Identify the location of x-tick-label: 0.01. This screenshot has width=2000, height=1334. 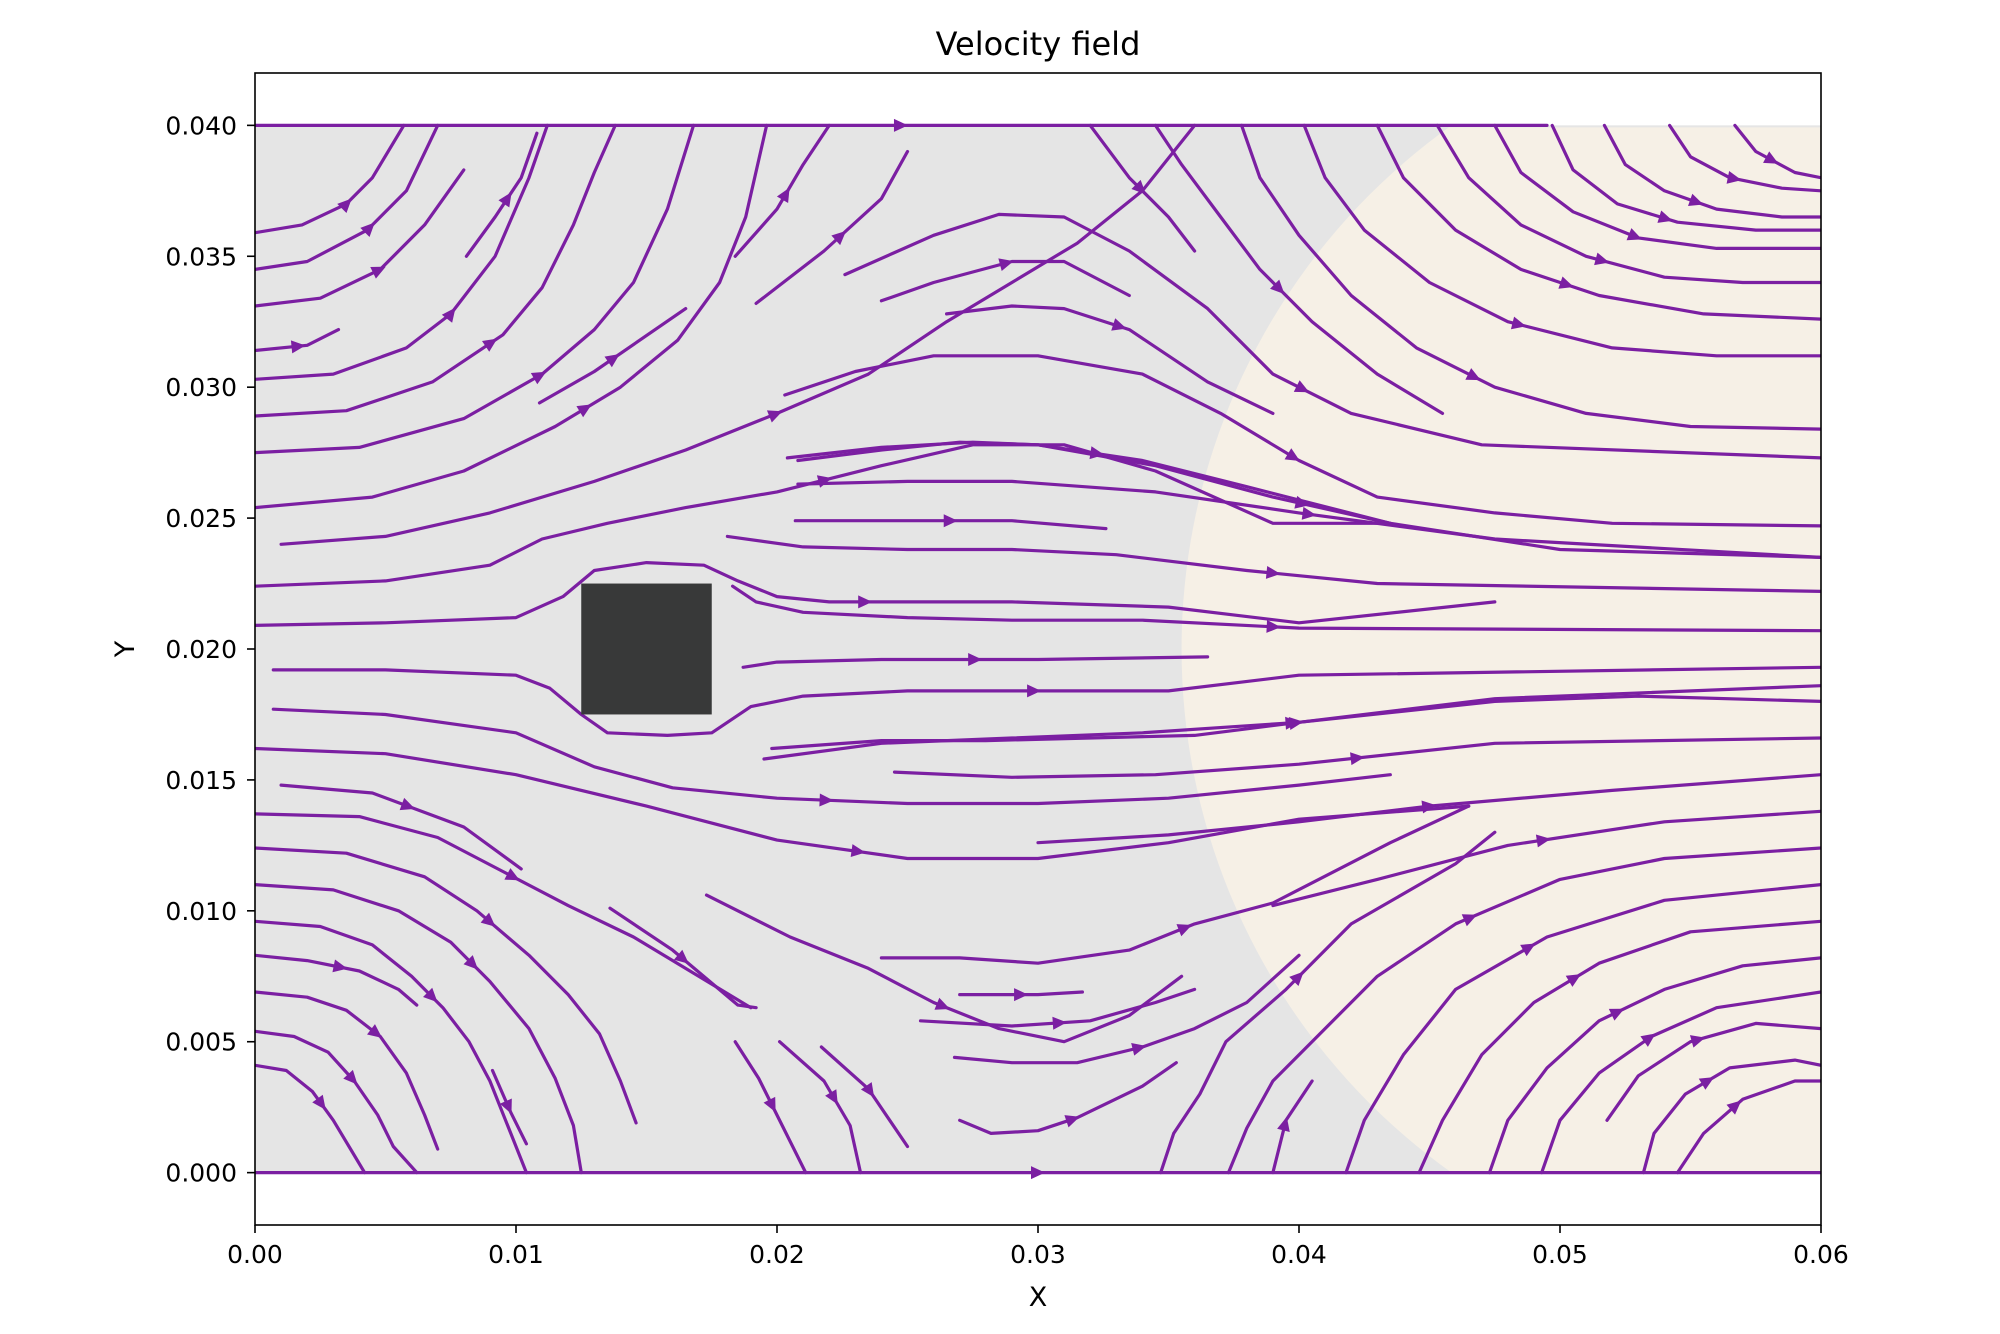
(516, 1254).